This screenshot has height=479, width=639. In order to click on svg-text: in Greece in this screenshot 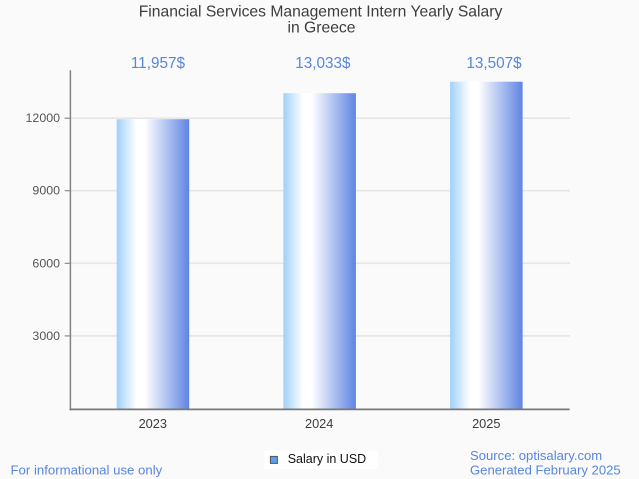, I will do `click(321, 27)`.